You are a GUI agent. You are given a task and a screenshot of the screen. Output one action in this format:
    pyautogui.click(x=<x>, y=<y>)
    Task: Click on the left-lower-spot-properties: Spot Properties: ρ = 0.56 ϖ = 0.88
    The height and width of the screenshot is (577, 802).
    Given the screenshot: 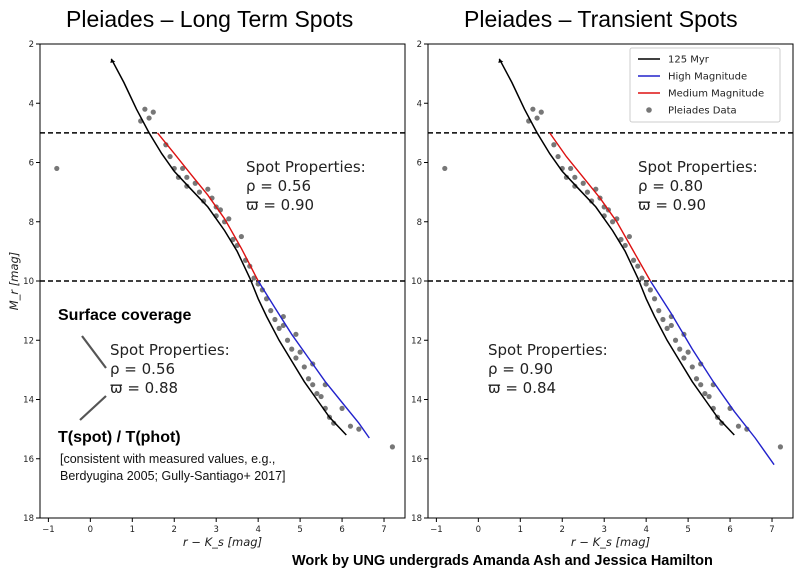 What is the action you would take?
    pyautogui.click(x=170, y=369)
    